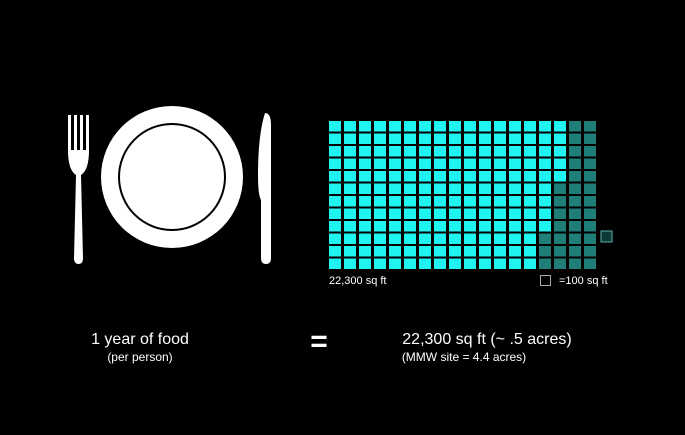 This screenshot has width=685, height=435. I want to click on equals-sign: =, so click(319, 341).